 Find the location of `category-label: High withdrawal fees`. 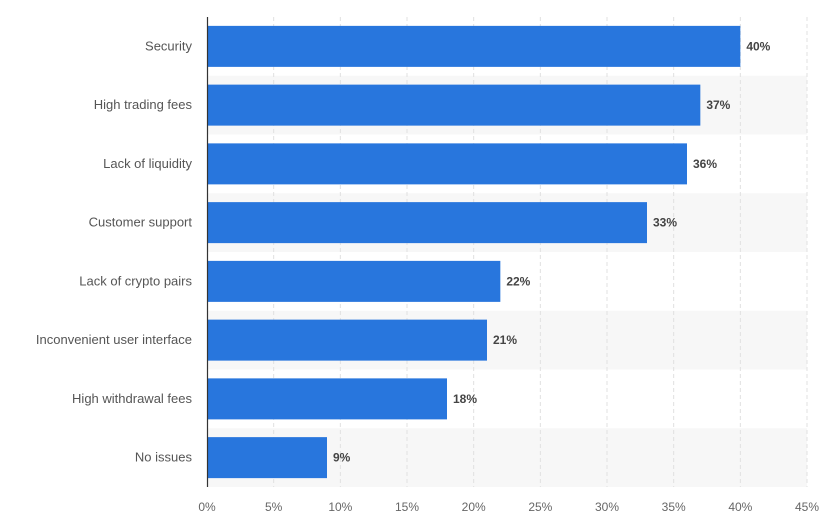

category-label: High withdrawal fees is located at coordinates (132, 398).